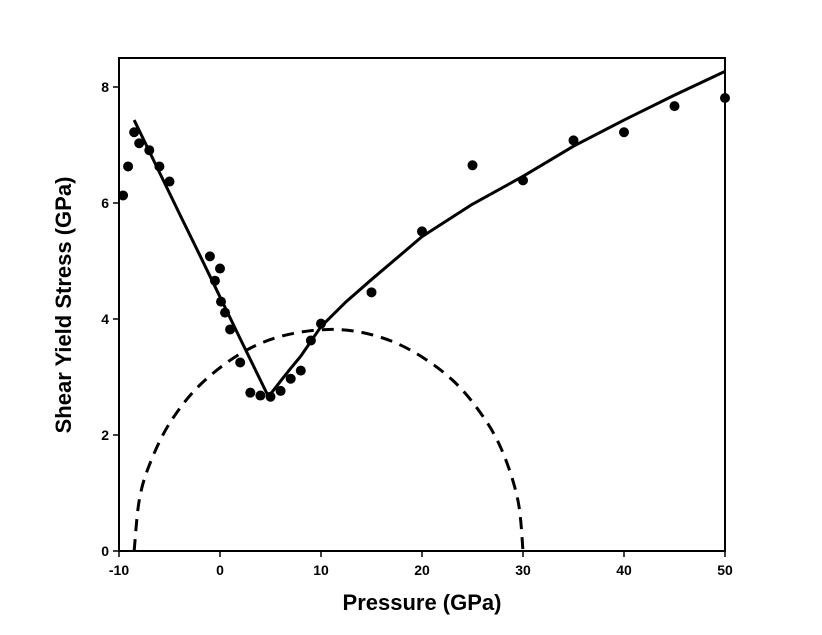 The image size is (822, 635). What do you see at coordinates (105, 319) in the screenshot?
I see `y-tick-label: 4` at bounding box center [105, 319].